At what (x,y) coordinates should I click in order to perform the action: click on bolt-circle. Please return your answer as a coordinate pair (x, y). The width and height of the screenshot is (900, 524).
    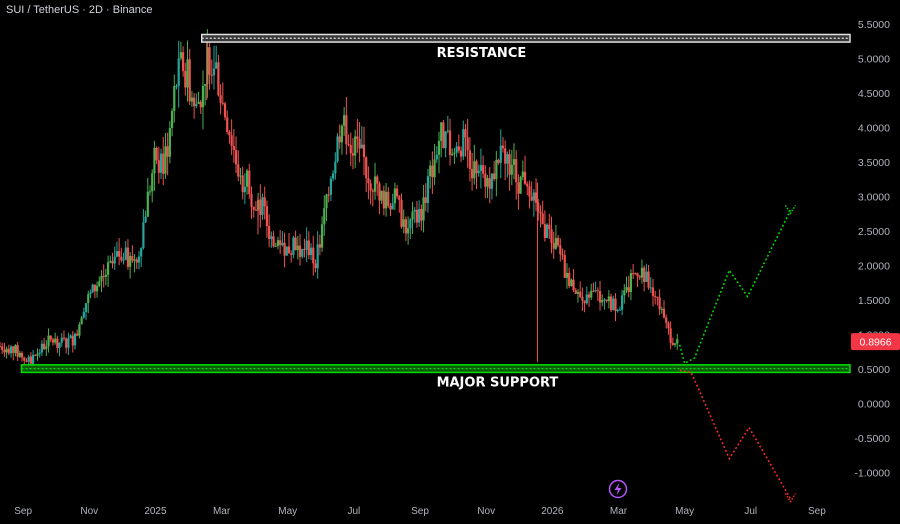
    Looking at the image, I should click on (618, 489).